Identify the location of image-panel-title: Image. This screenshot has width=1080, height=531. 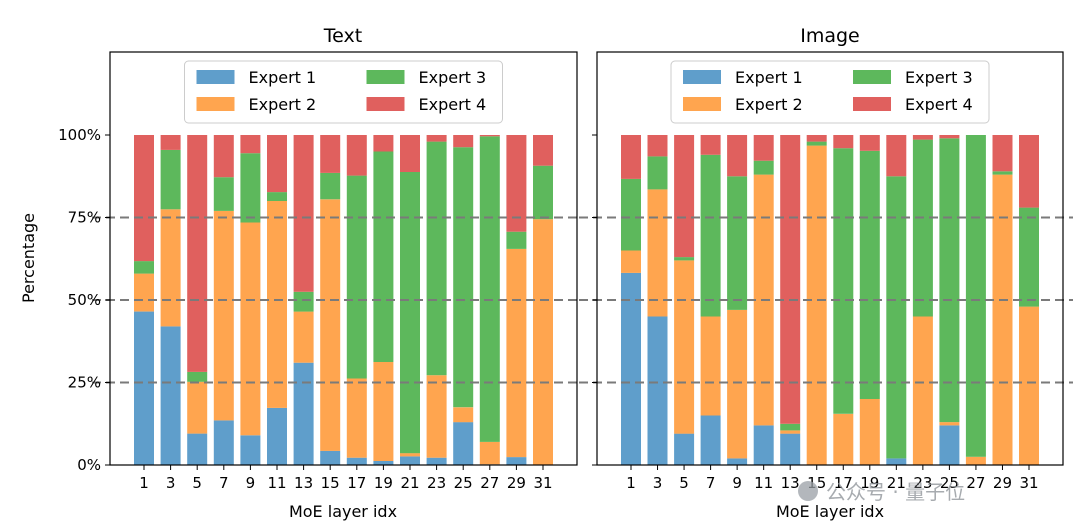
(830, 36).